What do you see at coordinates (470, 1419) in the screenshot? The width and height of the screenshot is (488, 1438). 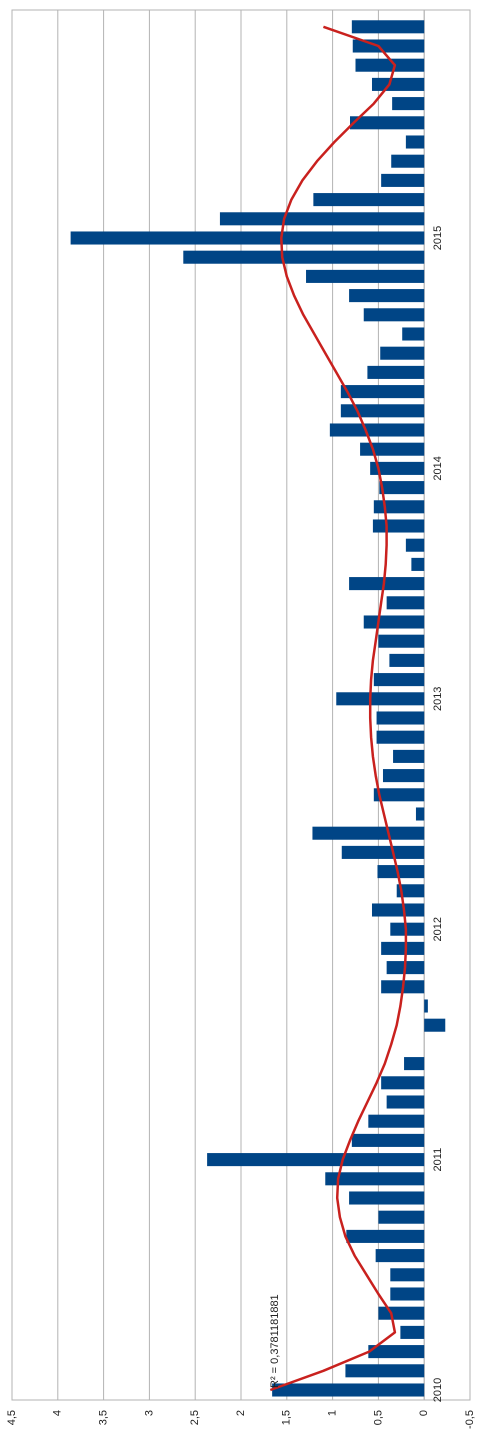 I see `y-tick-label: -0,5` at bounding box center [470, 1419].